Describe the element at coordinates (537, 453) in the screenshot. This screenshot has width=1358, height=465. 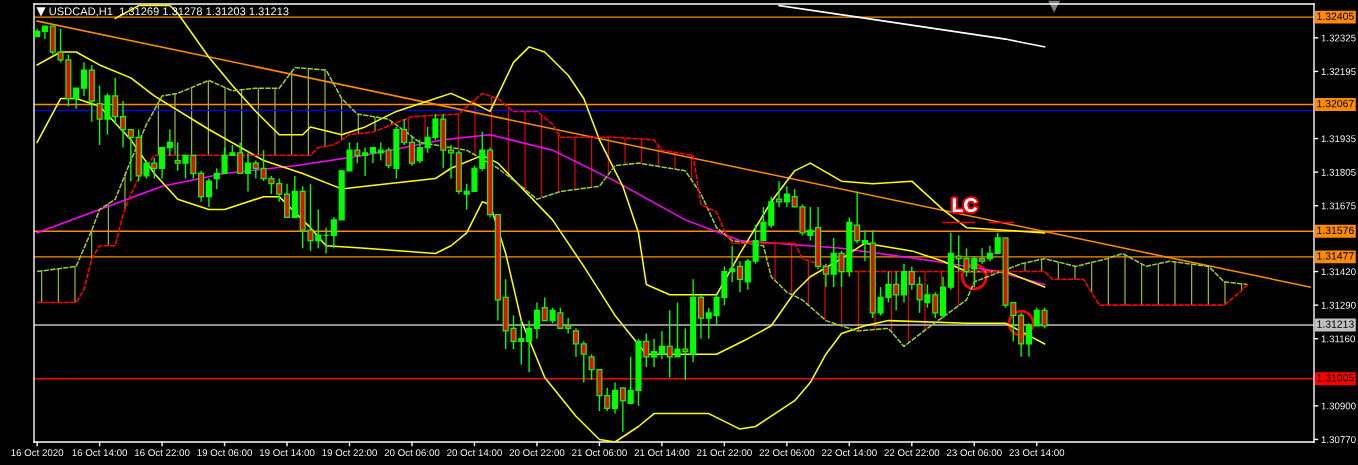
I see `x-tick-label: 20 Oct 22:00` at that location.